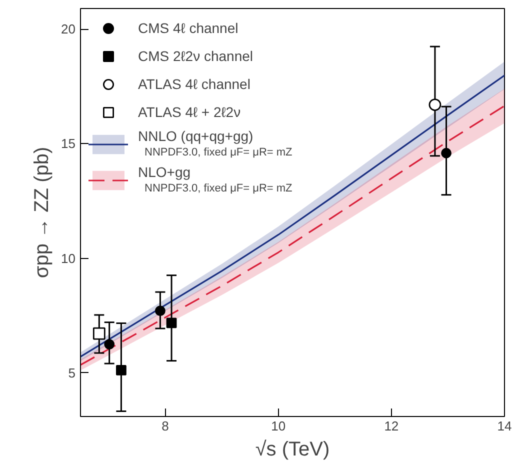 This screenshot has height=476, width=518. Describe the element at coordinates (165, 426) in the screenshot. I see `x-tick-label: 8` at that location.